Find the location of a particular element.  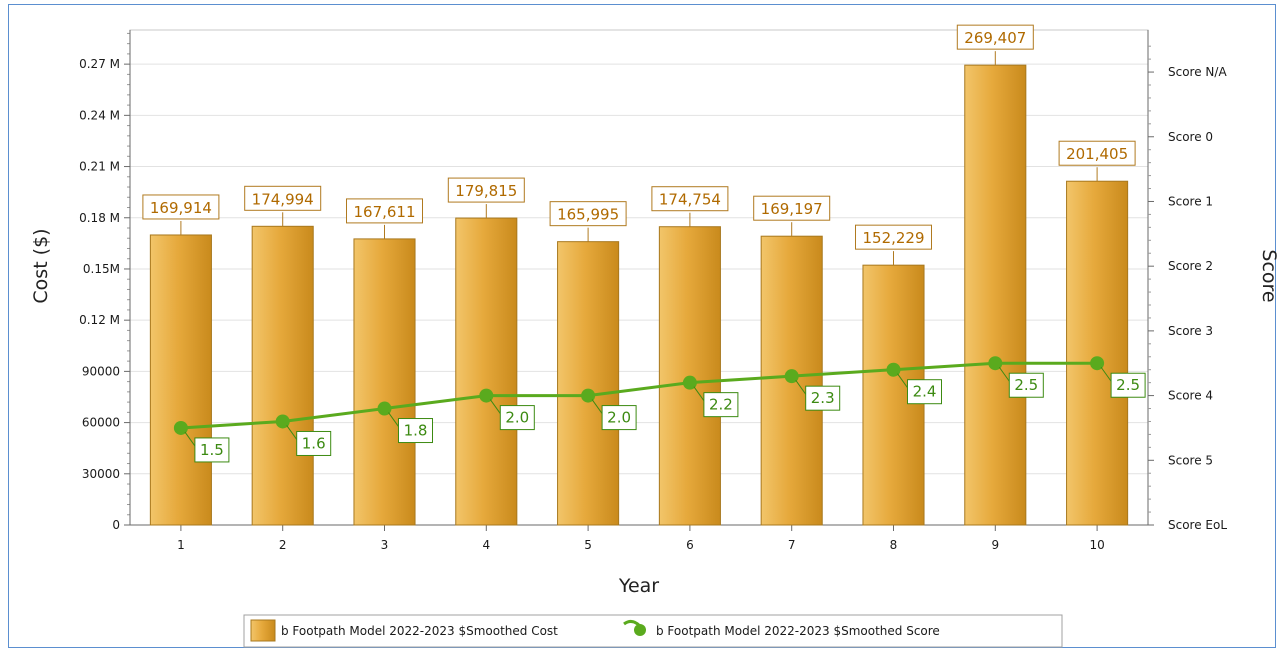

x-tick-label: 8 is located at coordinates (894, 545).